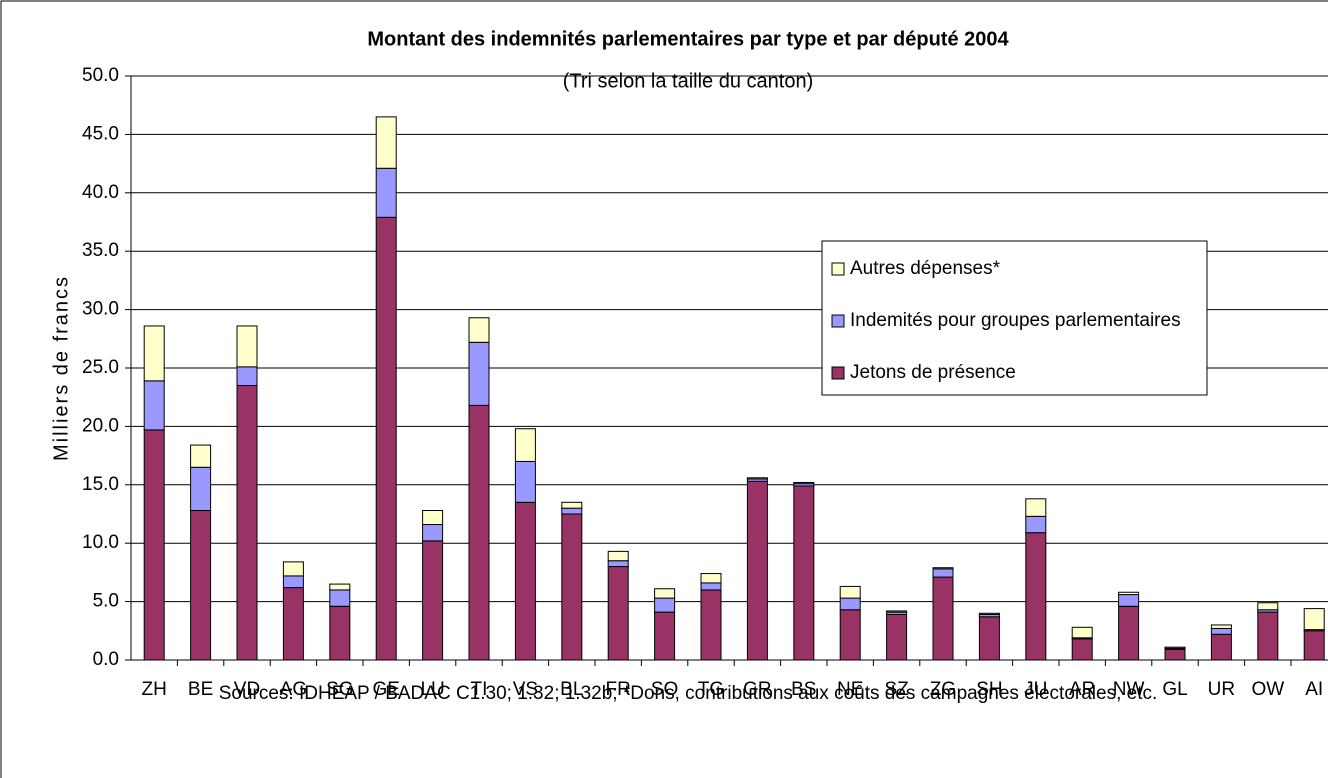  Describe the element at coordinates (100, 75) in the screenshot. I see `y-tick-label: 50.0` at that location.